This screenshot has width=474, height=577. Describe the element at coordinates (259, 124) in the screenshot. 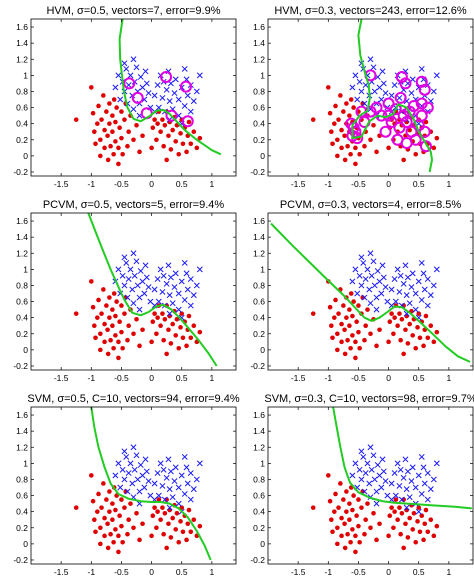

I see `y-tick-label: 0.4` at that location.